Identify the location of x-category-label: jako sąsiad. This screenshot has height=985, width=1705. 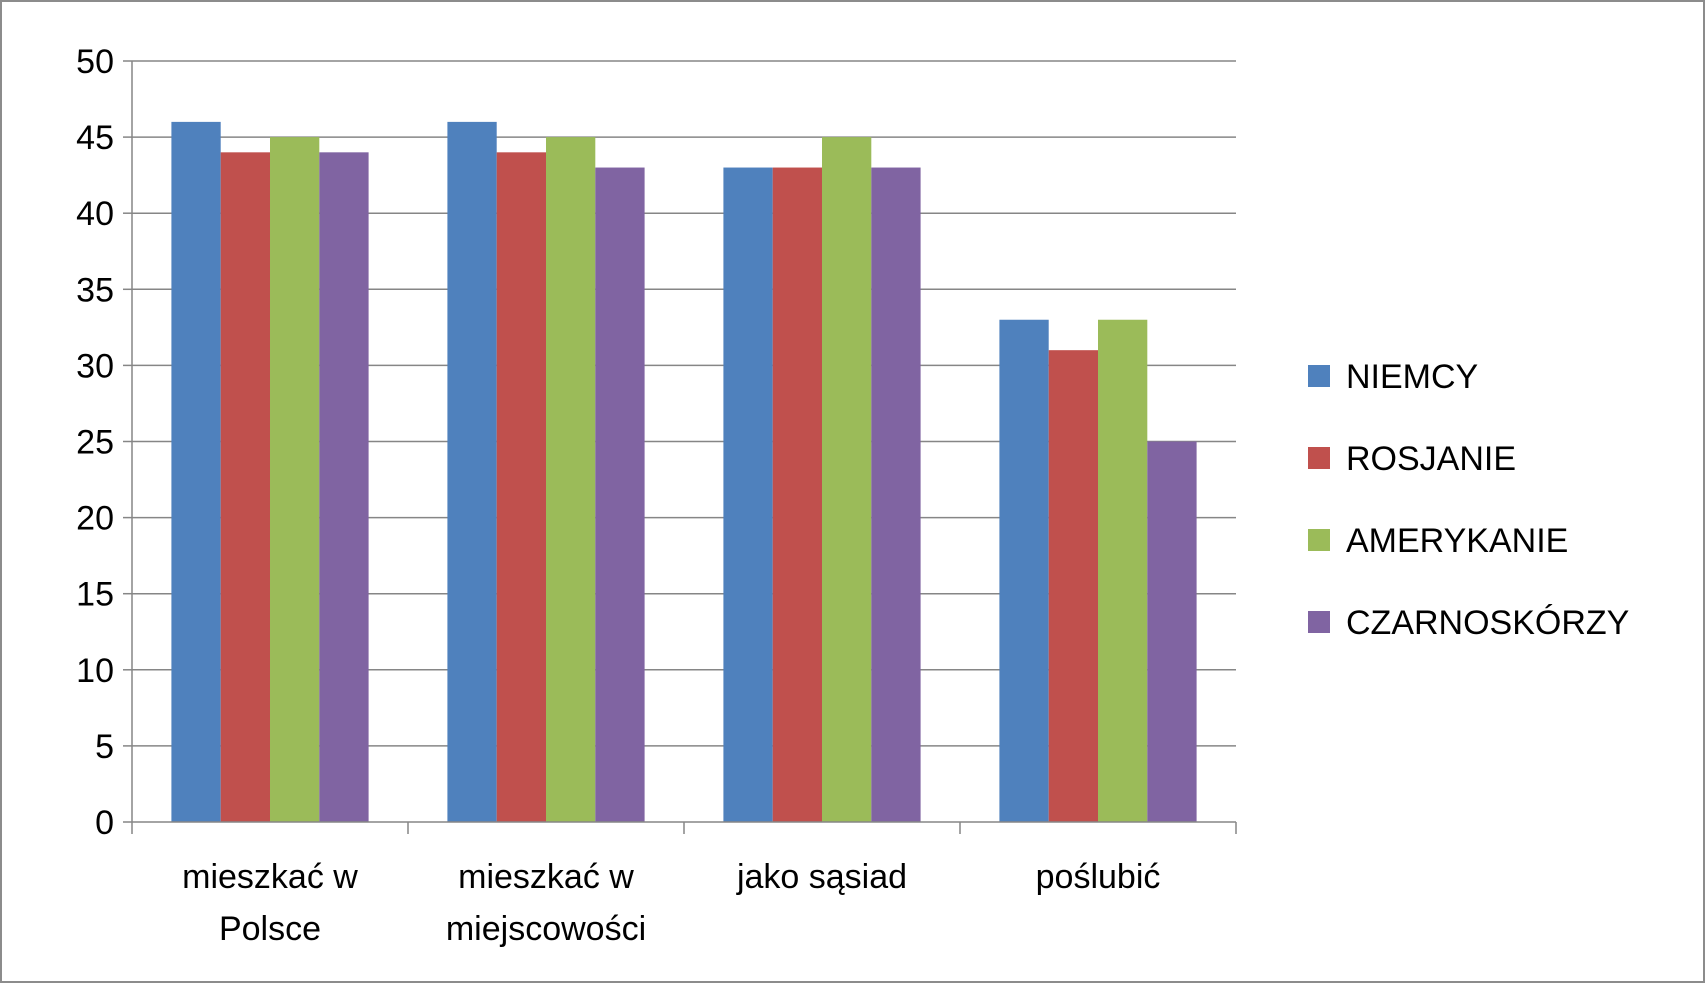
(821, 877).